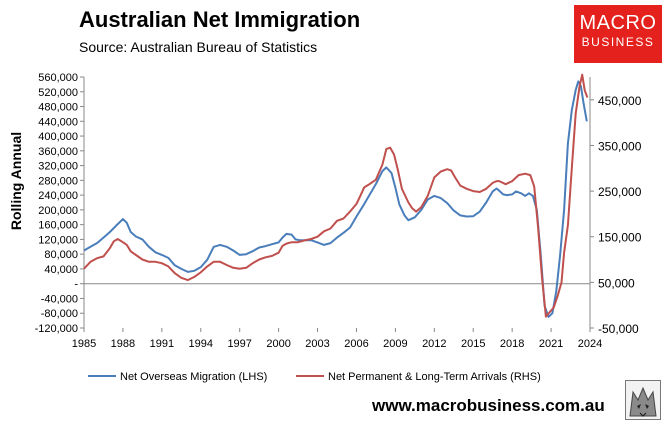  What do you see at coordinates (434, 344) in the screenshot?
I see `x-tick-label: 2012` at bounding box center [434, 344].